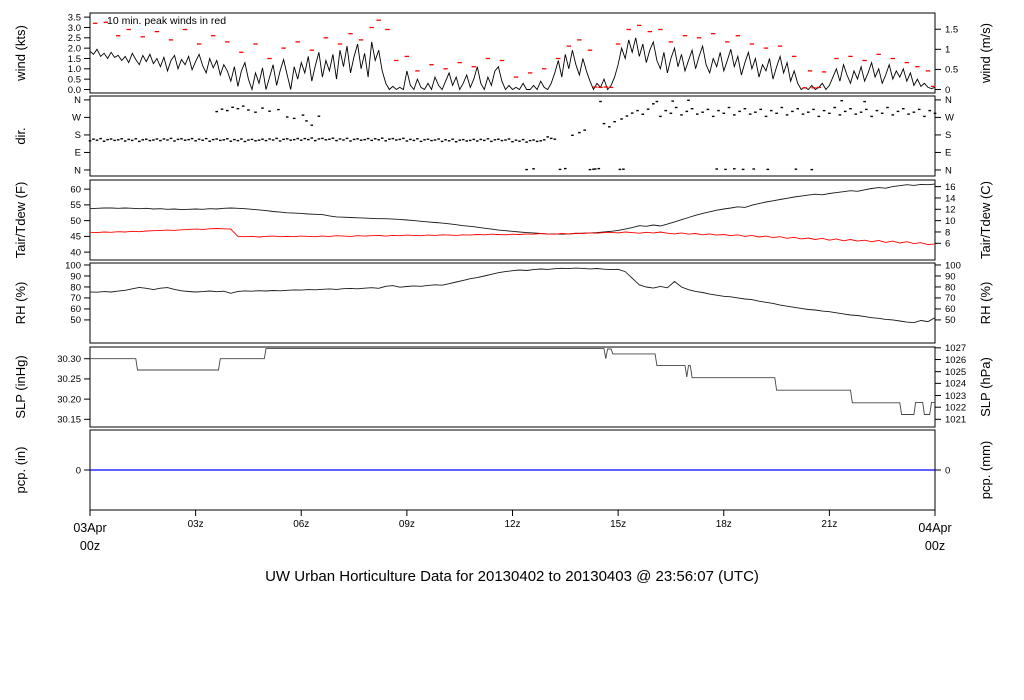 Image resolution: width=1024 pixels, height=700 pixels. What do you see at coordinates (955, 420) in the screenshot?
I see `slp-right-tick-label: 1021` at bounding box center [955, 420].